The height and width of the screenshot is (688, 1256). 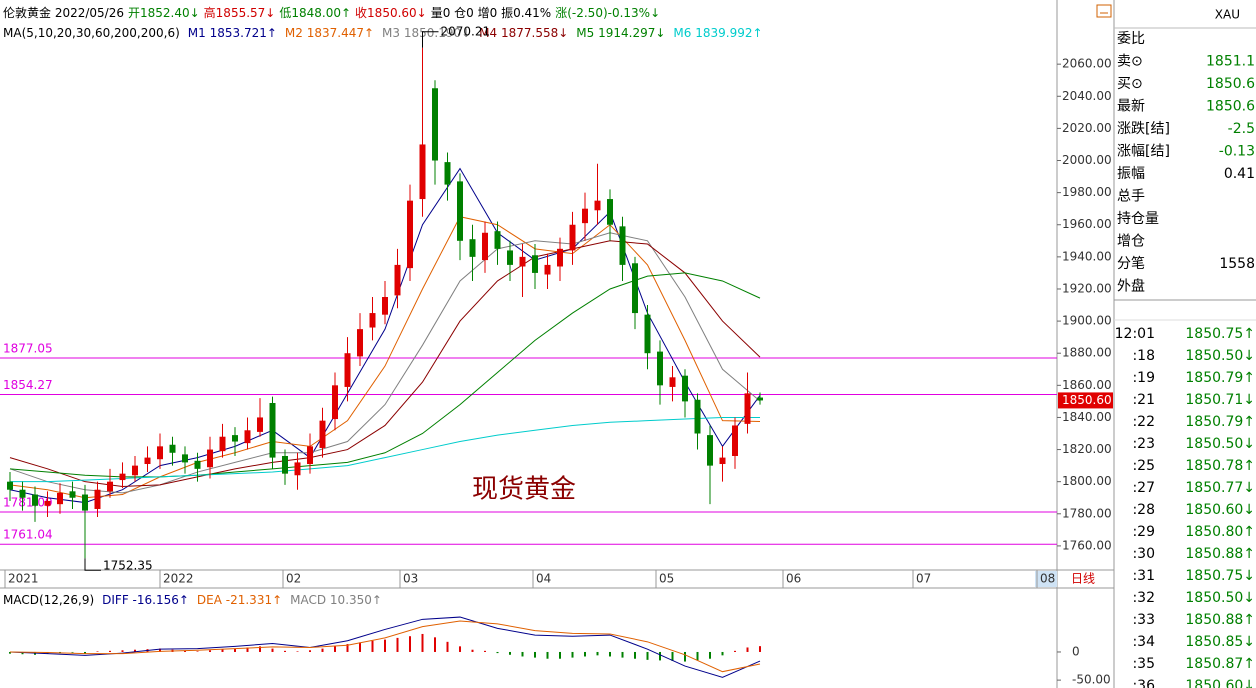 I want to click on level-label: 1761.04, so click(x=28, y=535).